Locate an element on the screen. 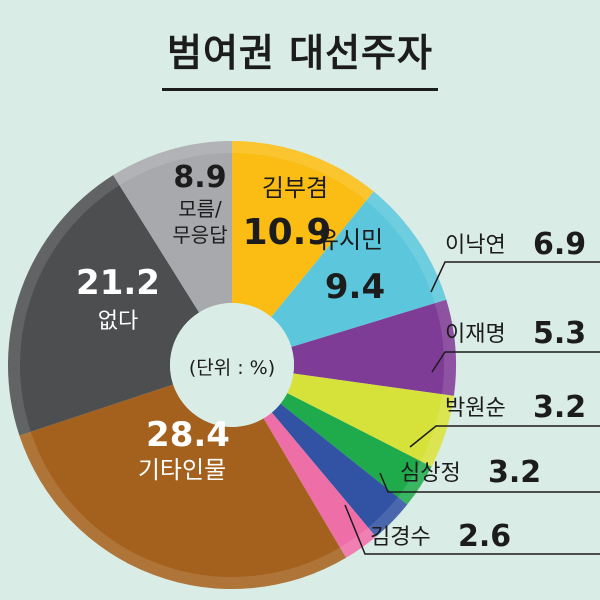 The width and height of the screenshot is (600, 600). slice-label-4: 박원순 is located at coordinates (475, 408).